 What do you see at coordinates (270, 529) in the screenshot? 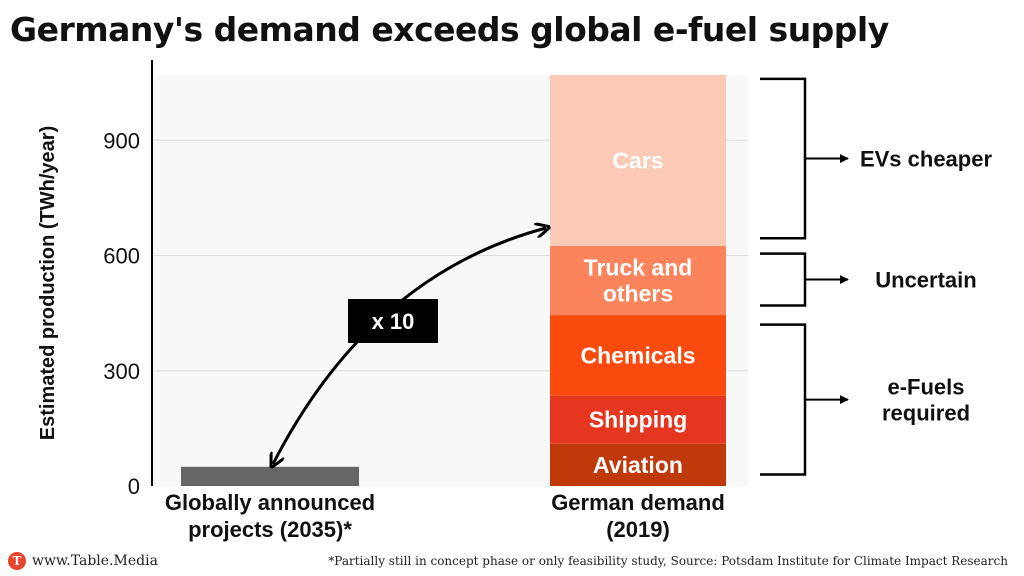
I see `x-tick-label: projects (2035)*` at bounding box center [270, 529].